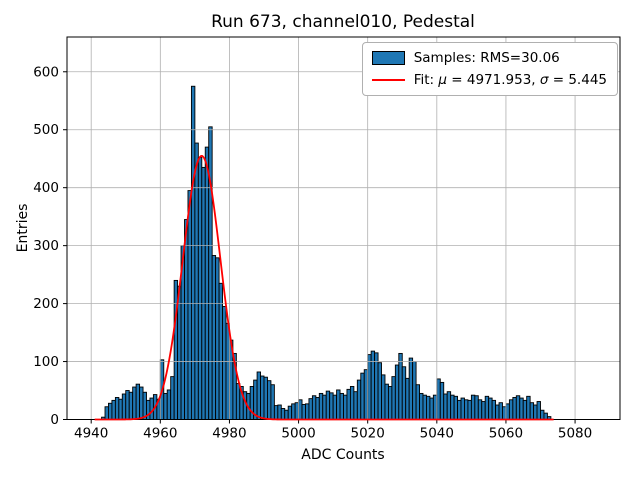 The height and width of the screenshot is (480, 640). I want to click on x-tick-label: 4980, so click(229, 434).